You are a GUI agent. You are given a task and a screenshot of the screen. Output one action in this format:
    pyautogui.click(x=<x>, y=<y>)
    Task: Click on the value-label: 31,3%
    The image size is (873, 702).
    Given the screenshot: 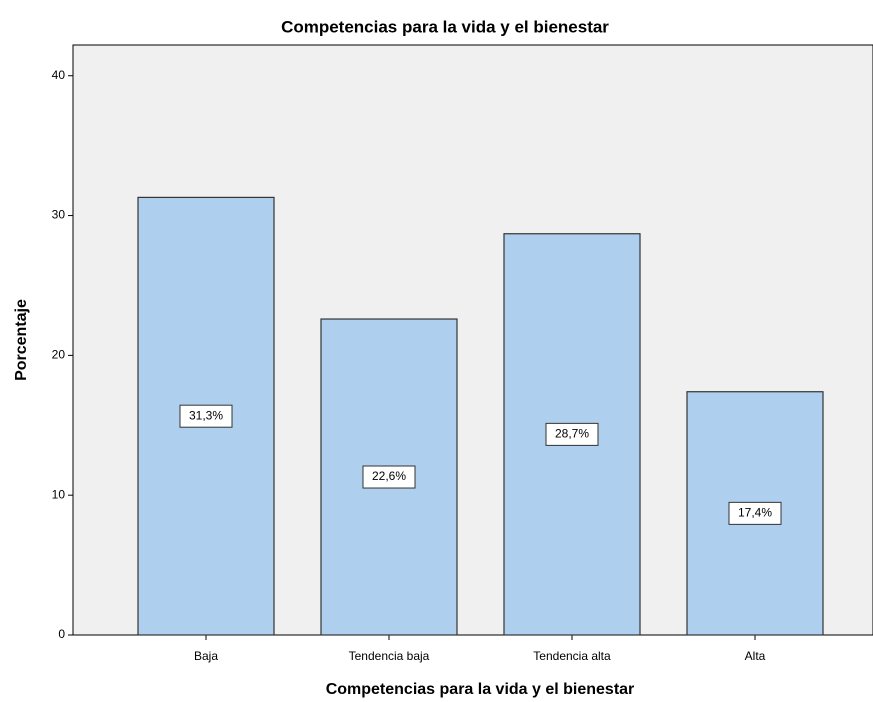 What is the action you would take?
    pyautogui.click(x=206, y=415)
    